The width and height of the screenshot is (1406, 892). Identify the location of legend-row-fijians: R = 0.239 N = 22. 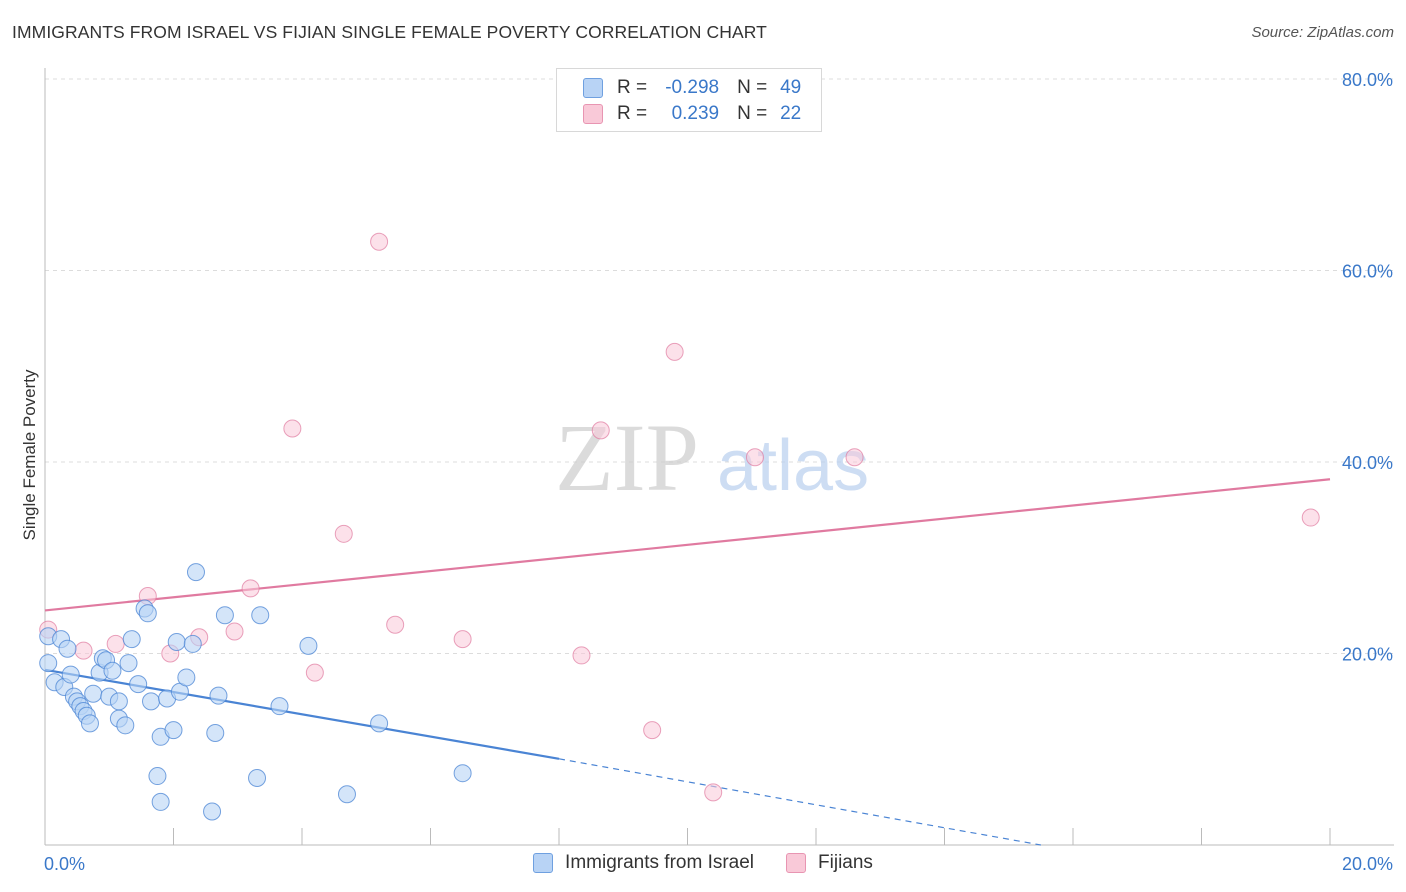
(692, 114).